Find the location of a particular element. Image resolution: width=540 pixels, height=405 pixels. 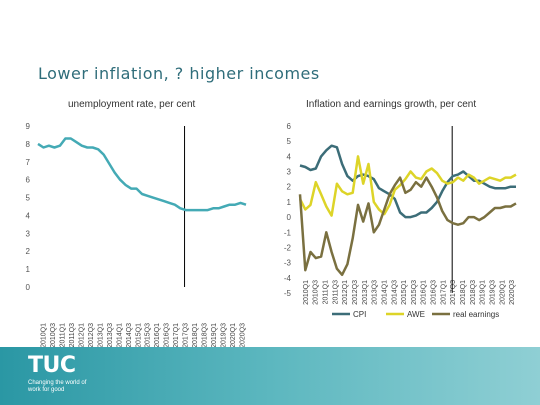

y-tick-label: -1 is located at coordinates (288, 232).